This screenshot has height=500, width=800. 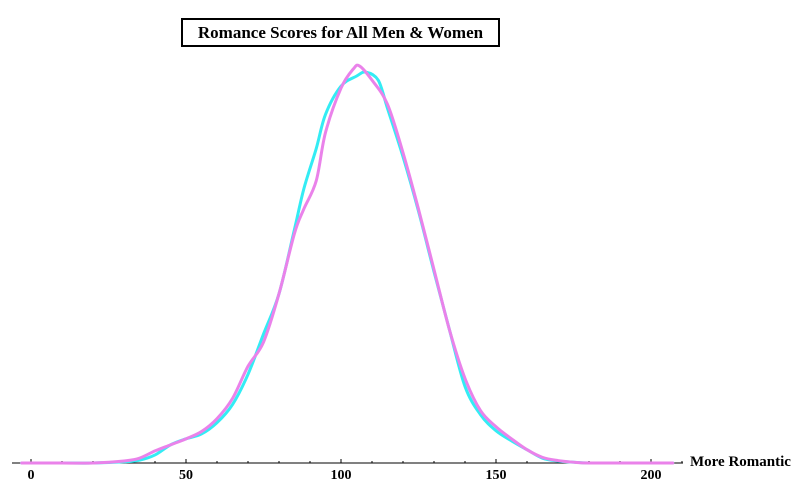 I want to click on x-tick-label: 150, so click(x=496, y=475).